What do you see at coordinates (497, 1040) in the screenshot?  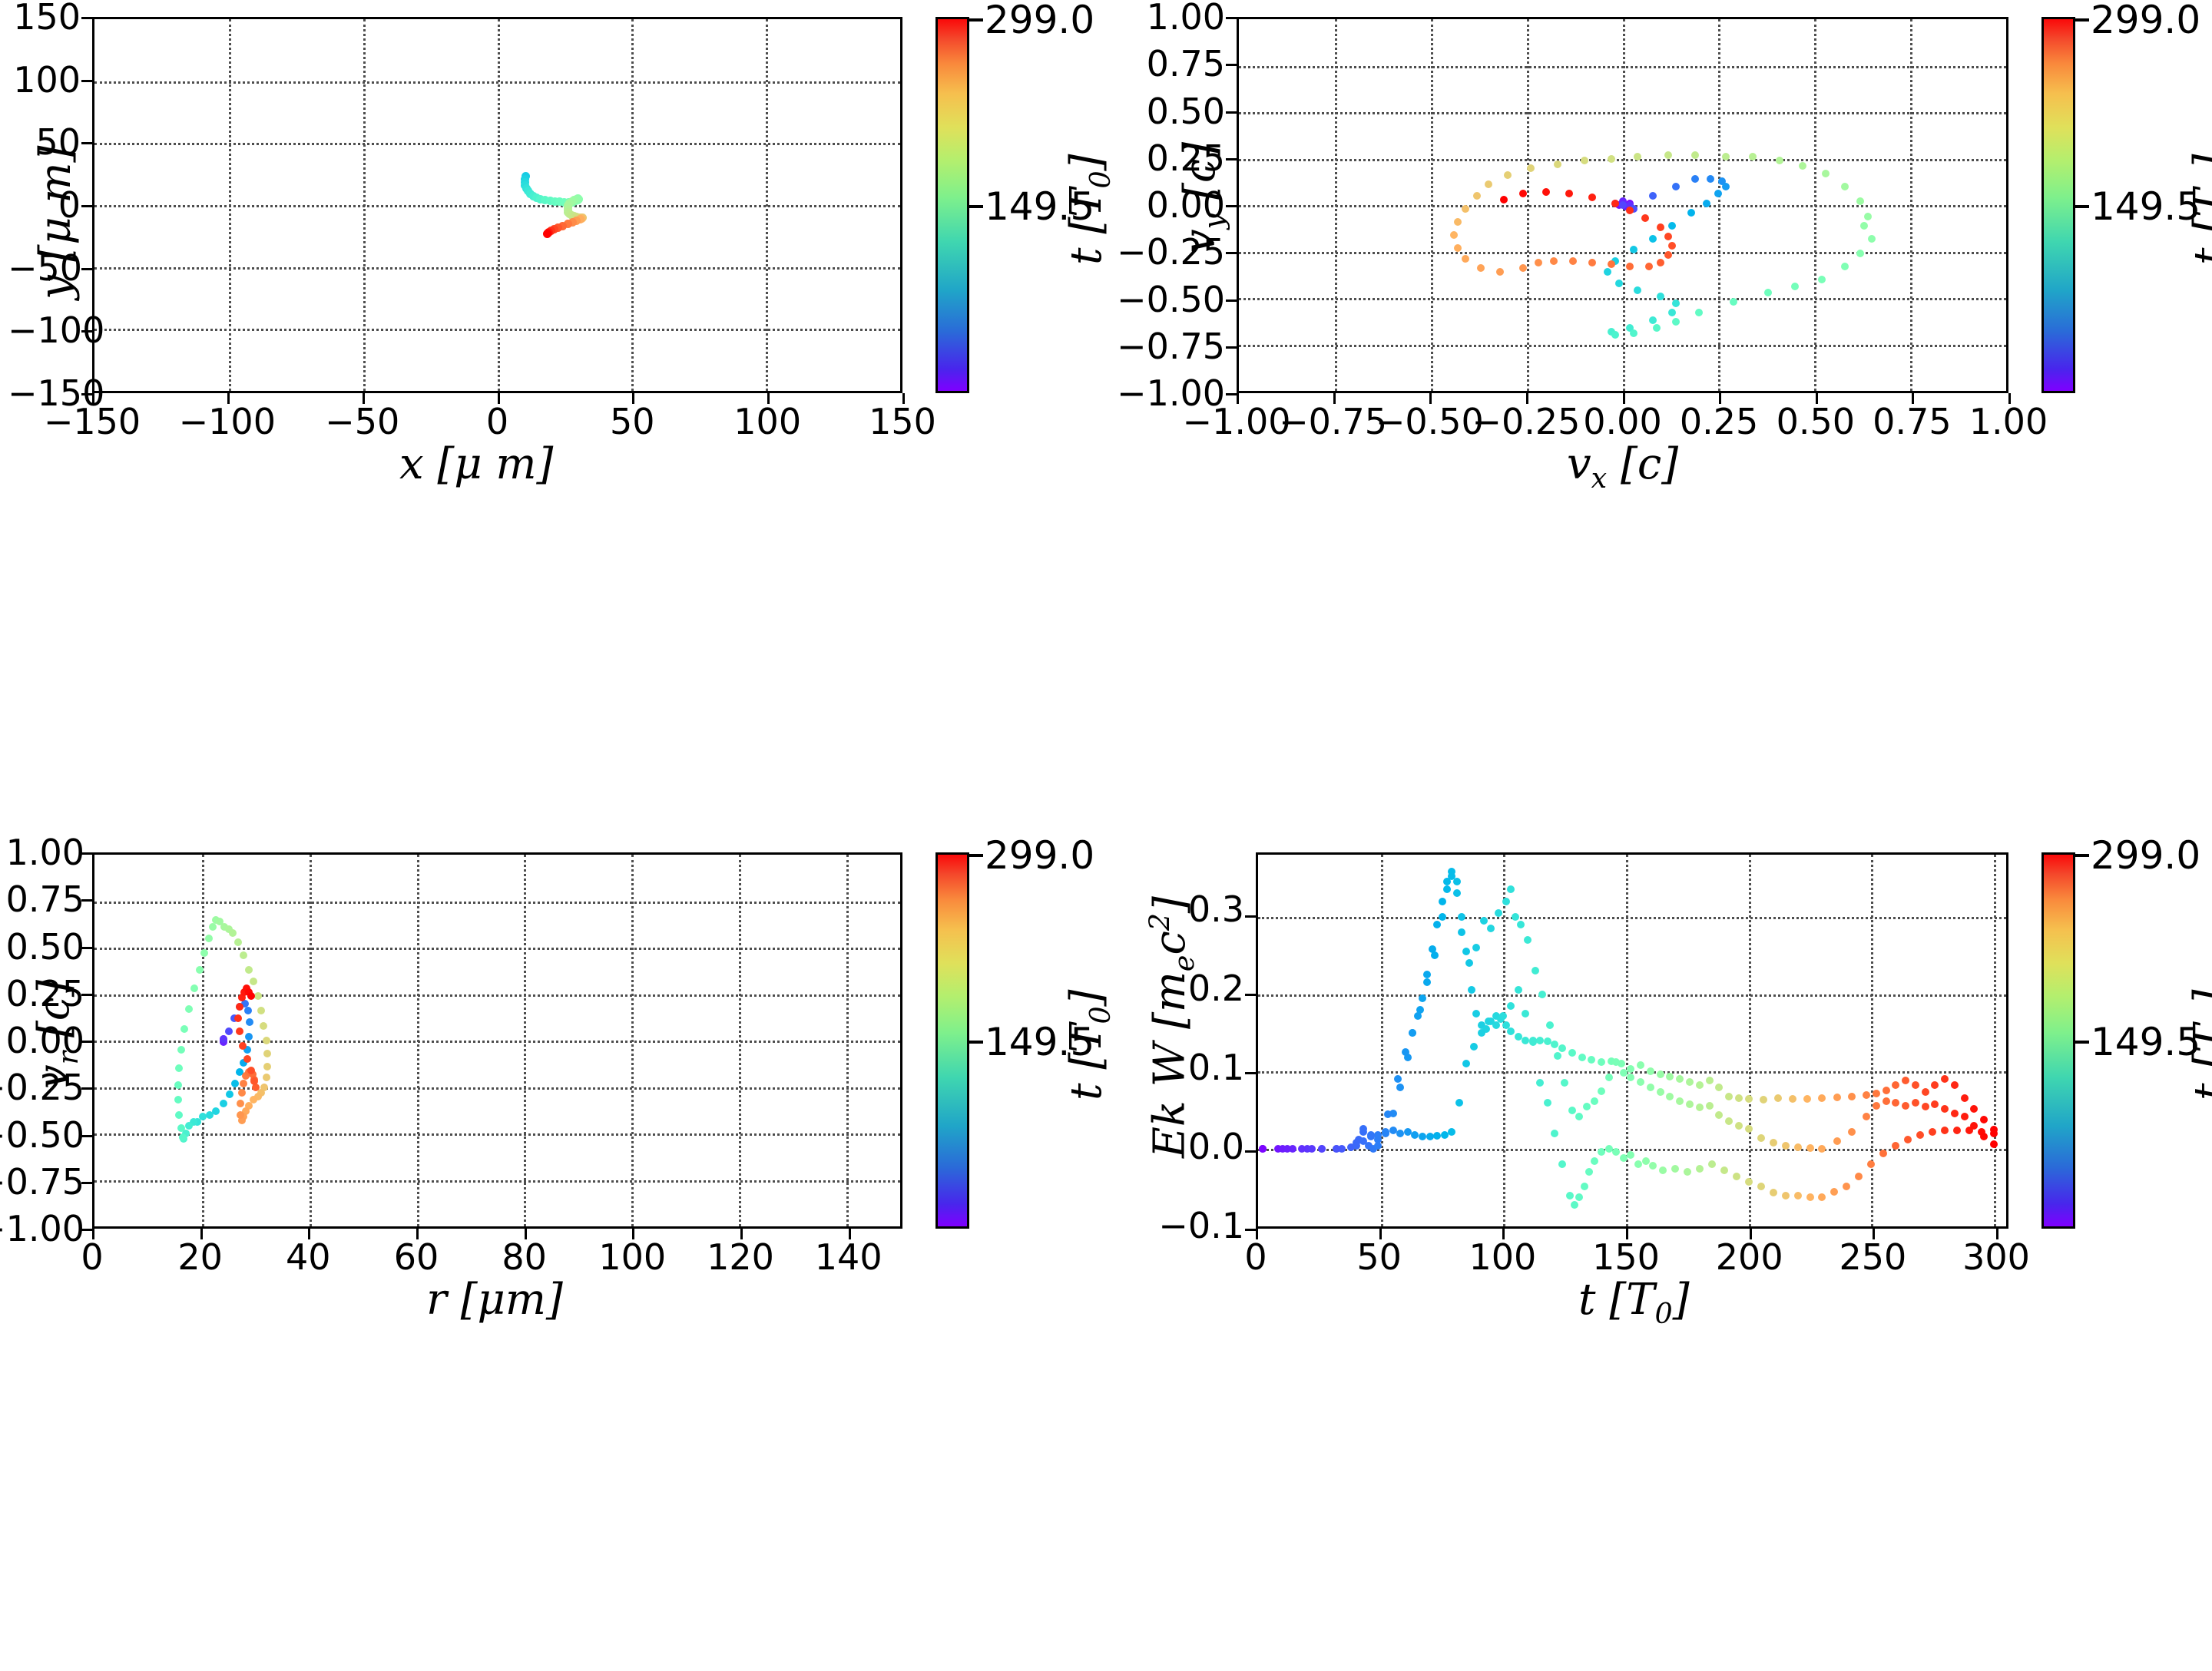 I see `axes-rvr` at bounding box center [497, 1040].